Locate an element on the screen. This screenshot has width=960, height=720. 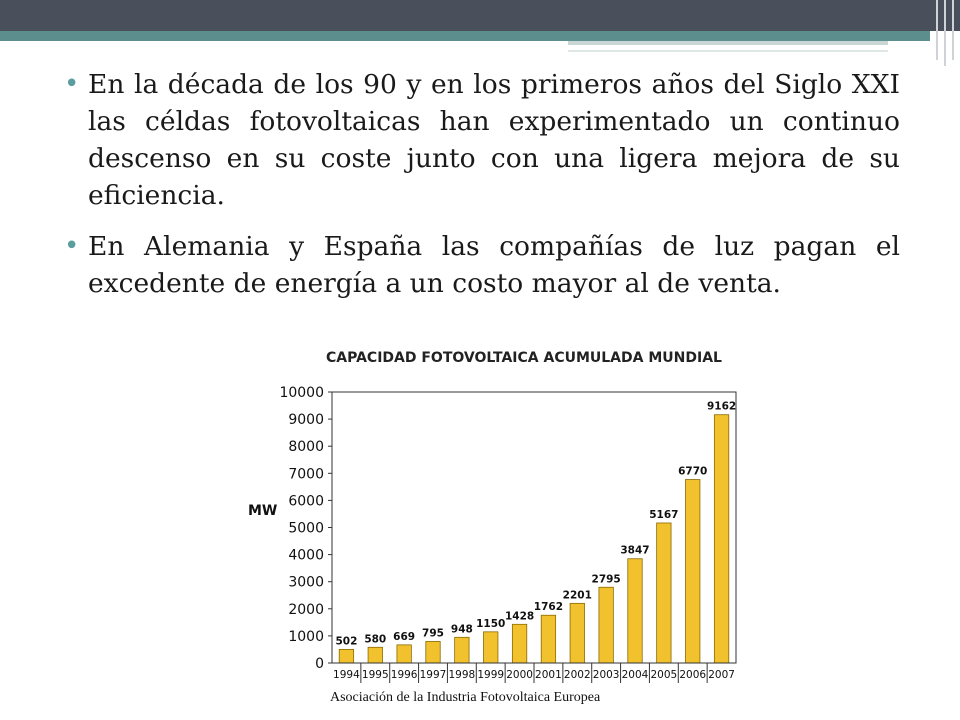
y-tick-label: 0 is located at coordinates (319, 664).